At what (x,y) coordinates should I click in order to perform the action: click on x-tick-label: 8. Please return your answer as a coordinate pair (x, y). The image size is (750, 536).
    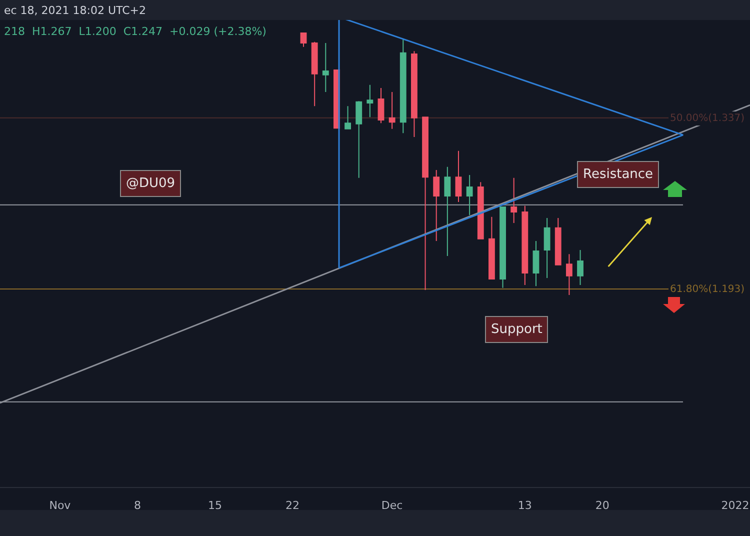
    Looking at the image, I should click on (137, 505).